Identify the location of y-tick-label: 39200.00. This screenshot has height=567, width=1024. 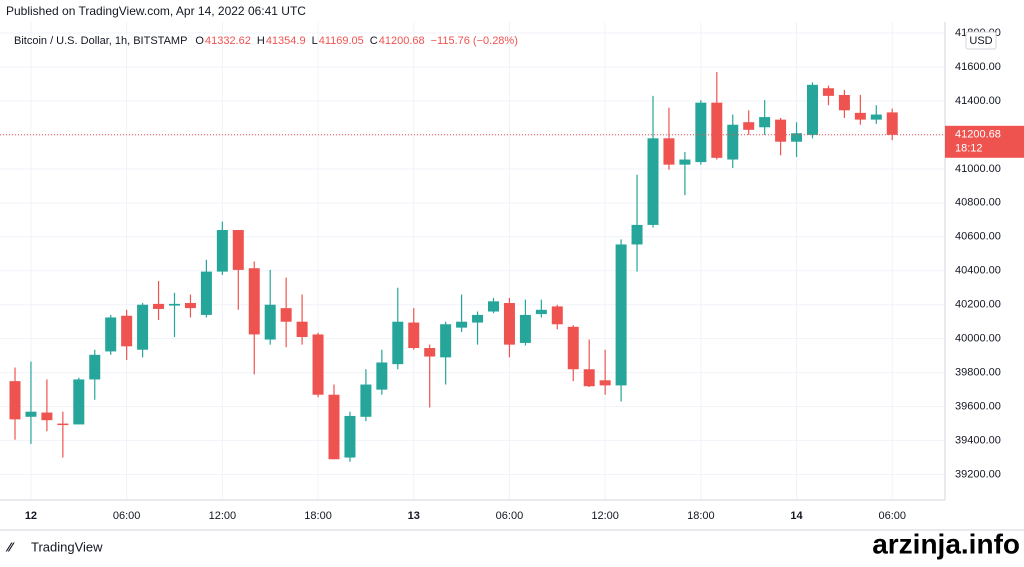
(978, 474).